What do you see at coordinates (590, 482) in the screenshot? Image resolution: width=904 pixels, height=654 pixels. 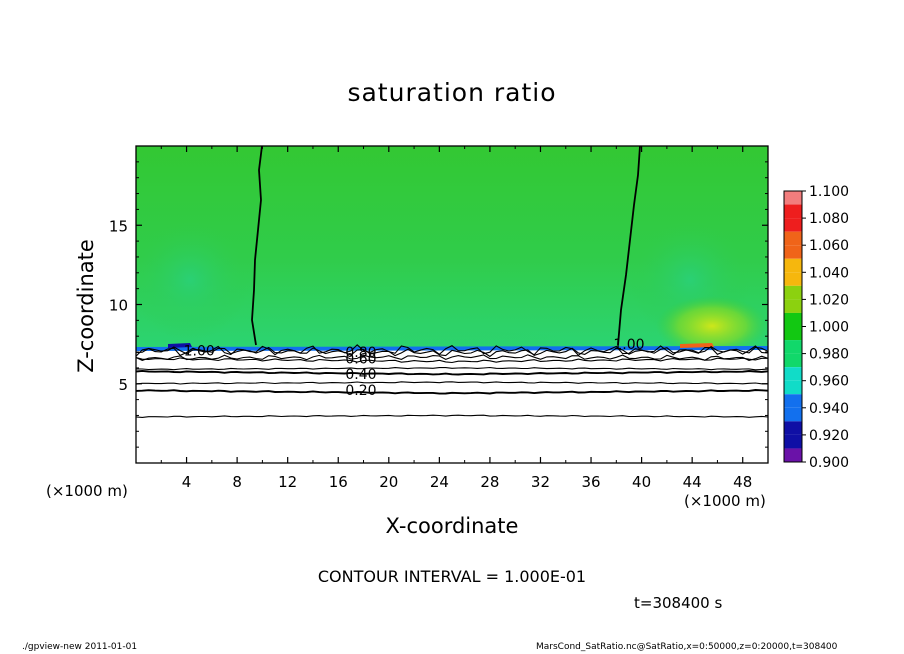 I see `x-tick-label: 36` at bounding box center [590, 482].